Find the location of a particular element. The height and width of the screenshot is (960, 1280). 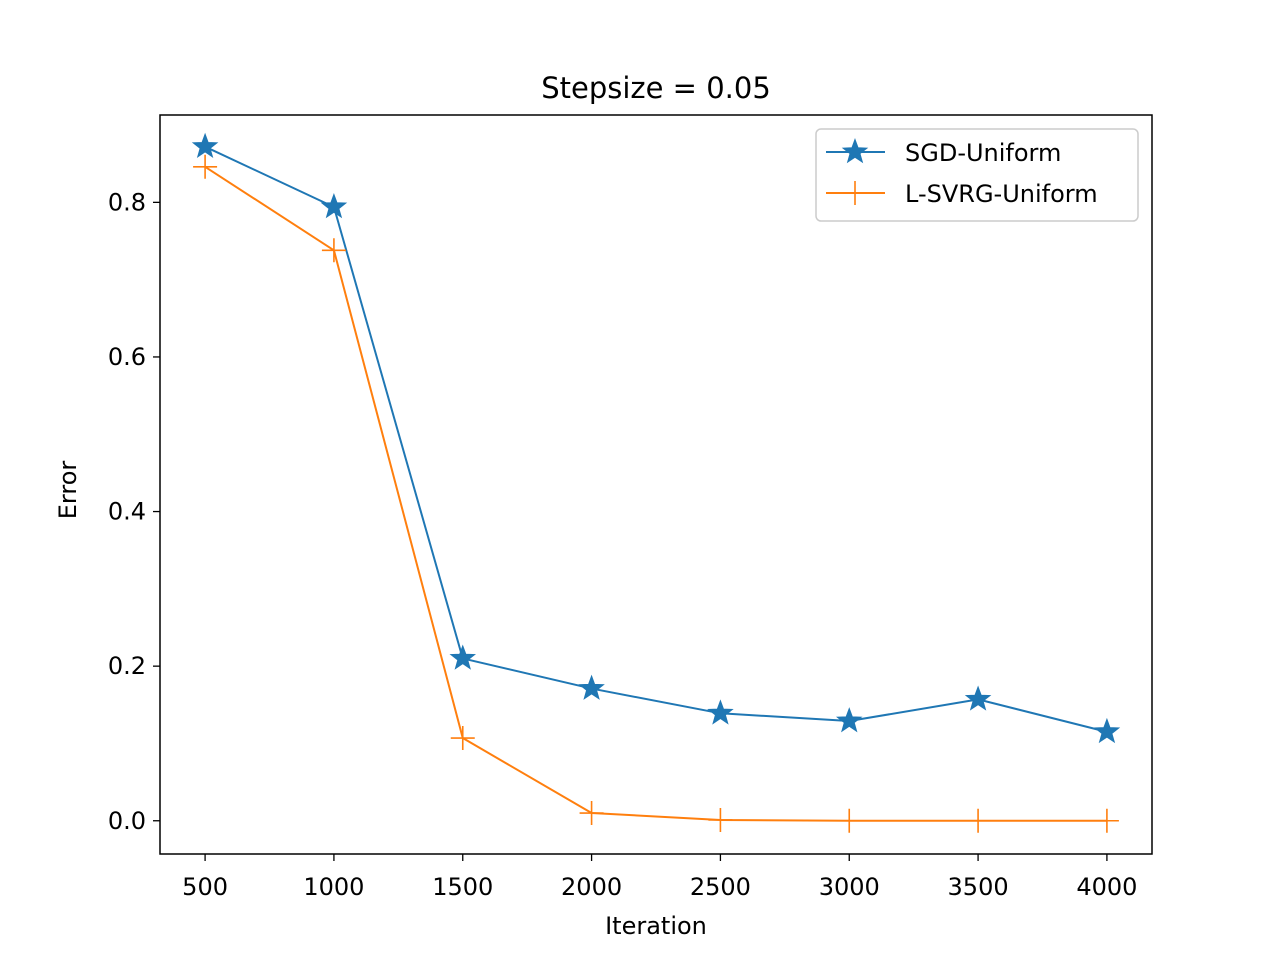

legend-entry-l-svrg-uniform: L-SVRG-Uniform is located at coordinates (962, 194).